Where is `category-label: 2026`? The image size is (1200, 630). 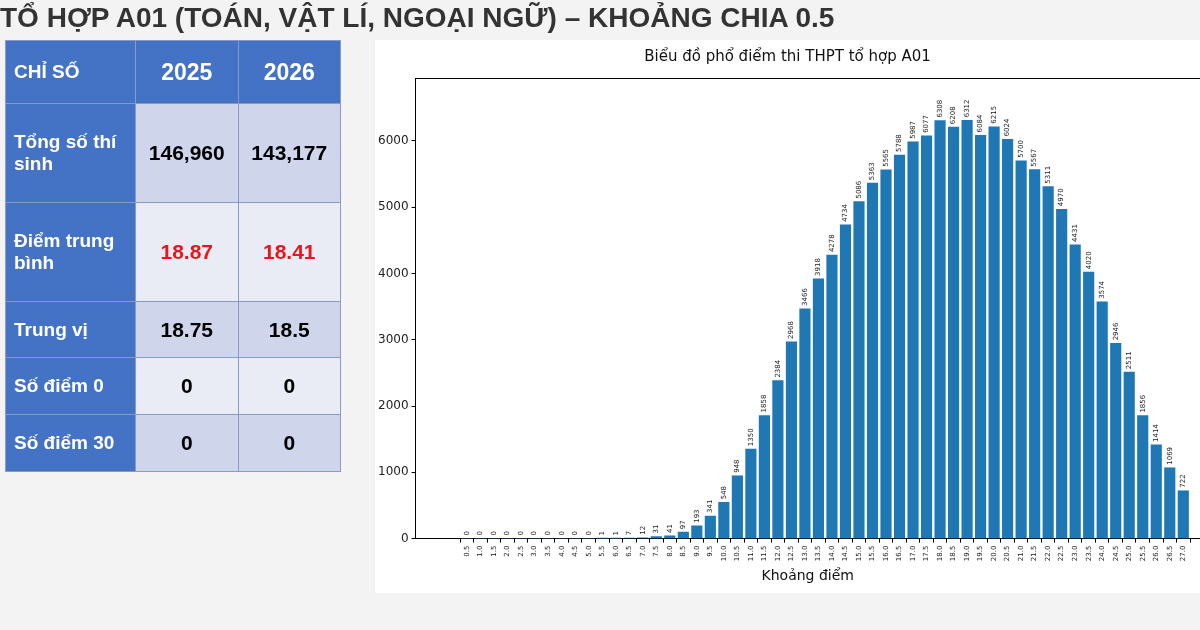 category-label: 2026 is located at coordinates (289, 72).